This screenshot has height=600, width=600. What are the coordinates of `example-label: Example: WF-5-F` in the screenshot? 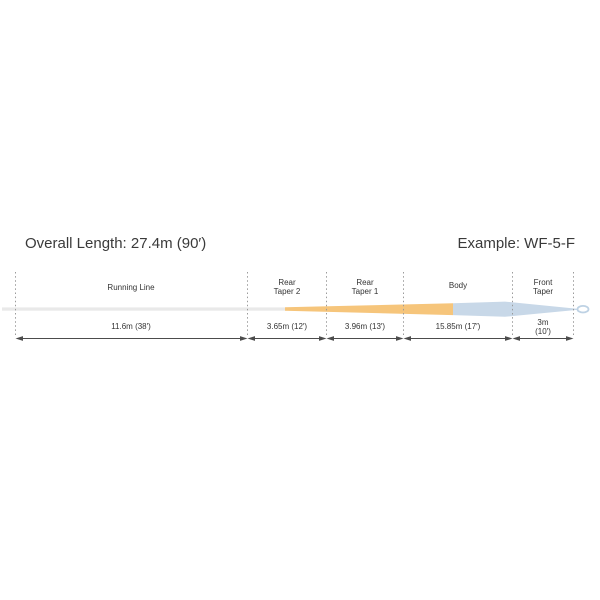 It's located at (516, 243).